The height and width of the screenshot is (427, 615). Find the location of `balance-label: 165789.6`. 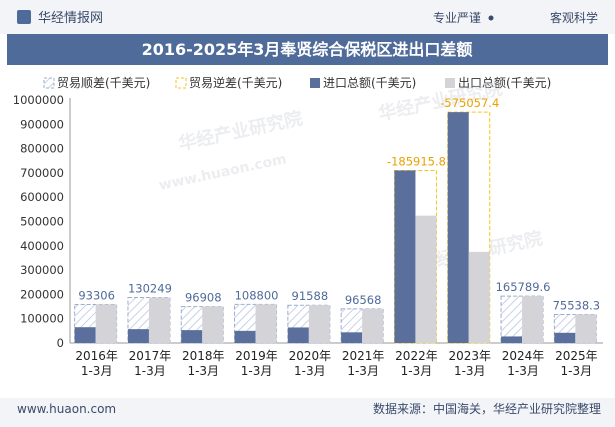

balance-label: 165789.6 is located at coordinates (523, 287).